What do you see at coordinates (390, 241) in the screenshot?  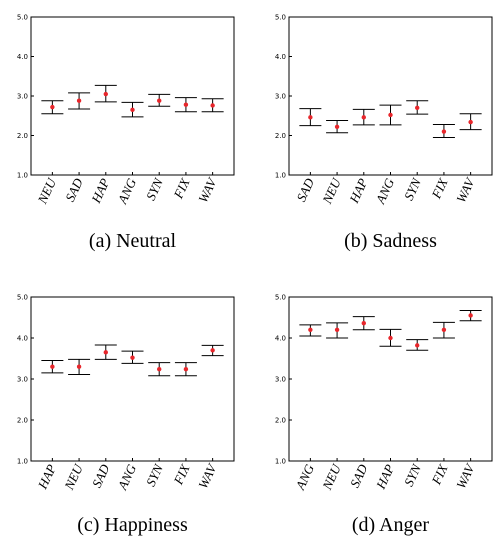 I see `panel-caption: (b) Sadness` at bounding box center [390, 241].